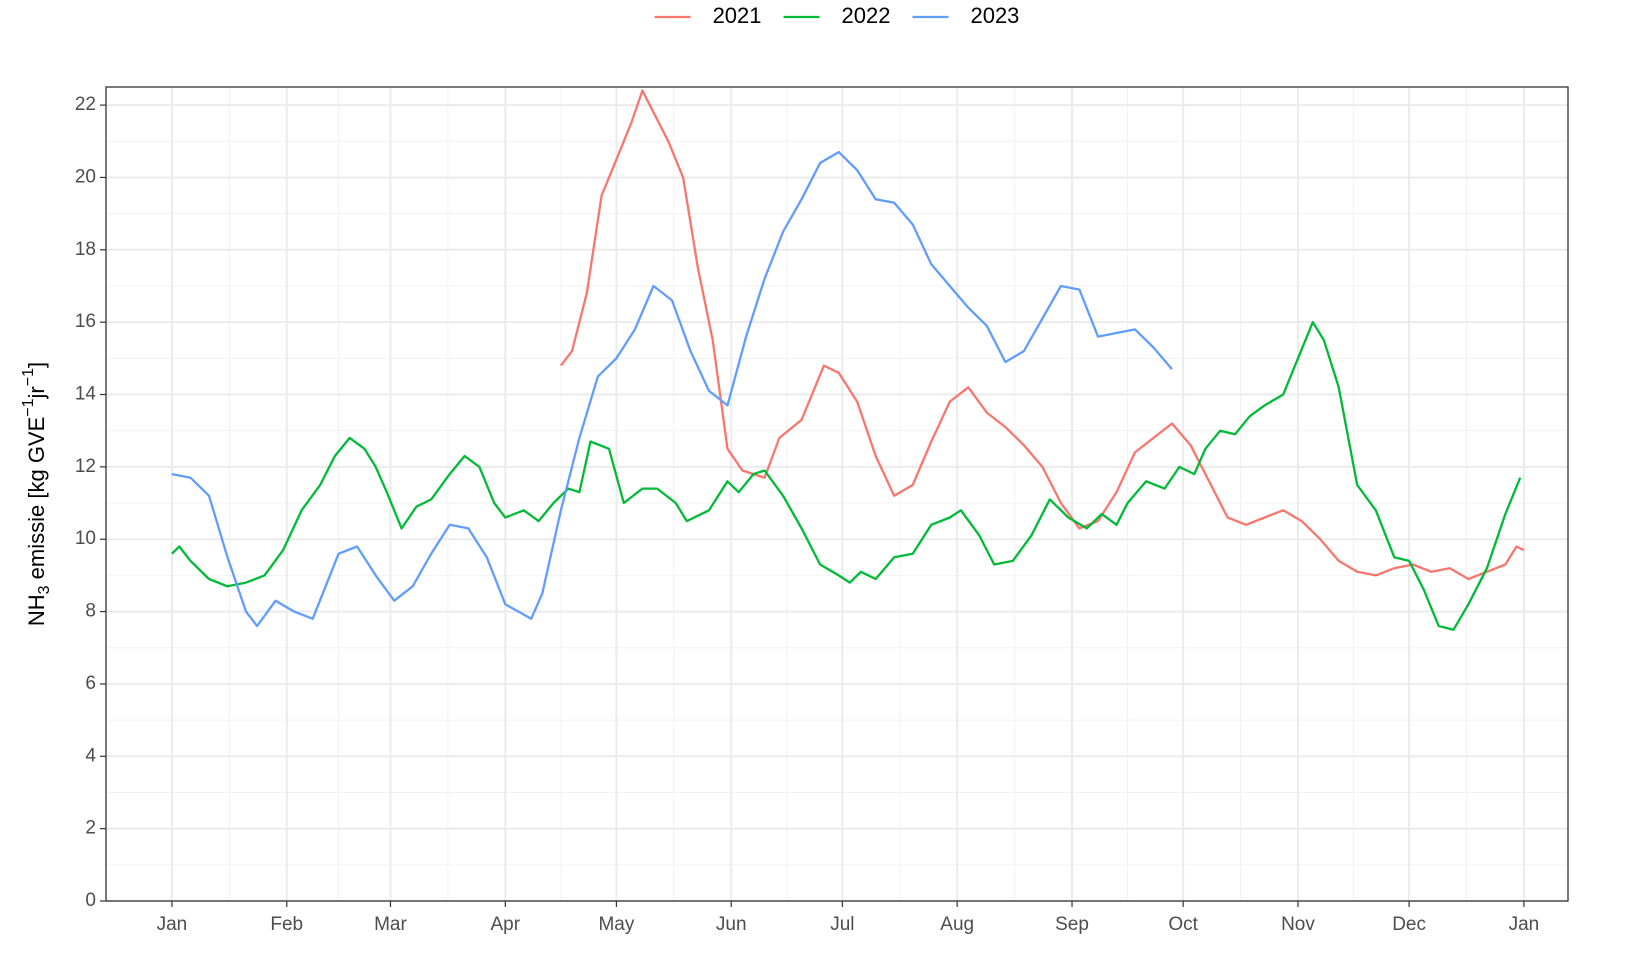 This screenshot has height=974, width=1626. I want to click on y-title-part: ], so click(36, 365).